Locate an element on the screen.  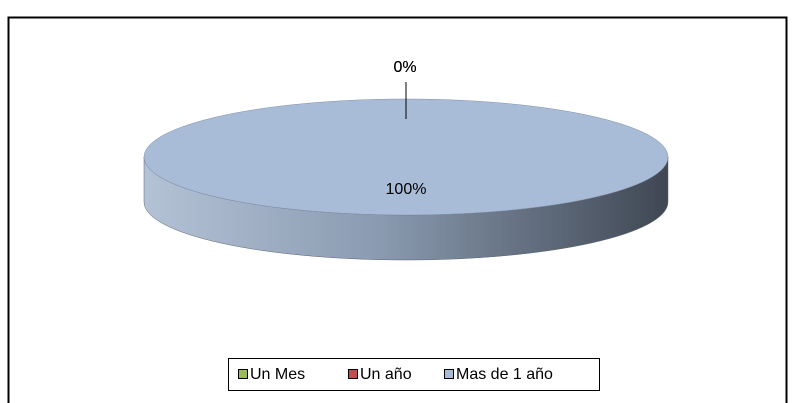
data-label: 0% is located at coordinates (404, 67).